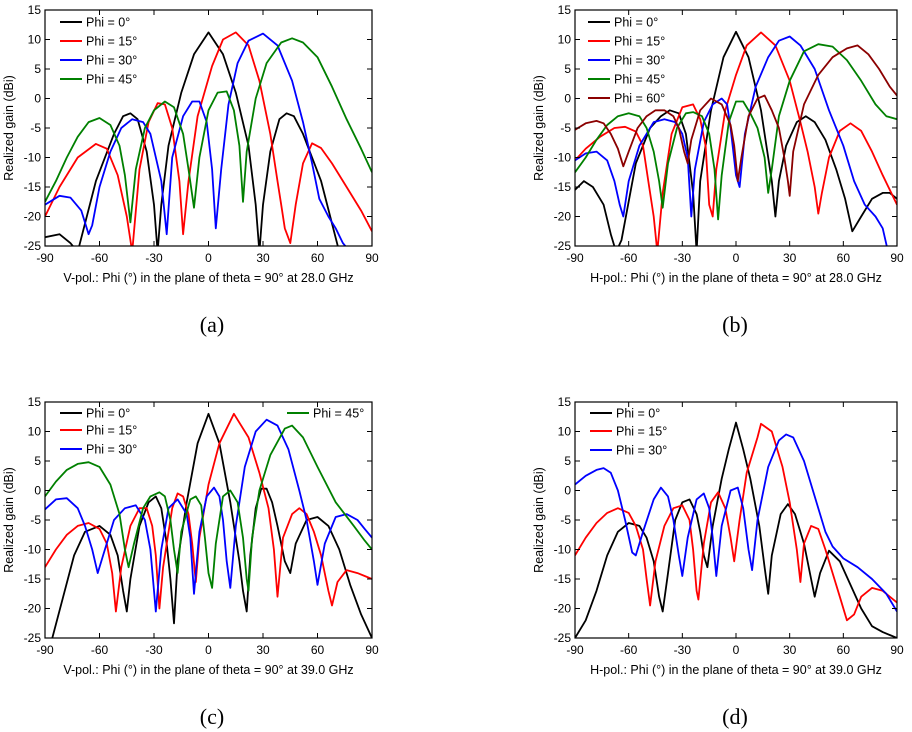  Describe the element at coordinates (639, 99) in the screenshot. I see `legend-label: Phi = 60°` at that location.